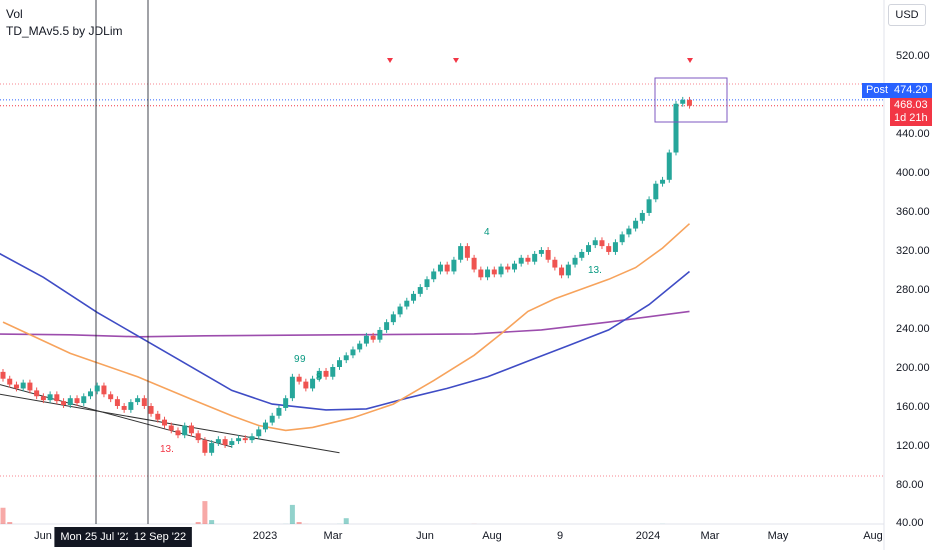 The height and width of the screenshot is (550, 932). I want to click on x-label-aug: Aug, so click(492, 536).